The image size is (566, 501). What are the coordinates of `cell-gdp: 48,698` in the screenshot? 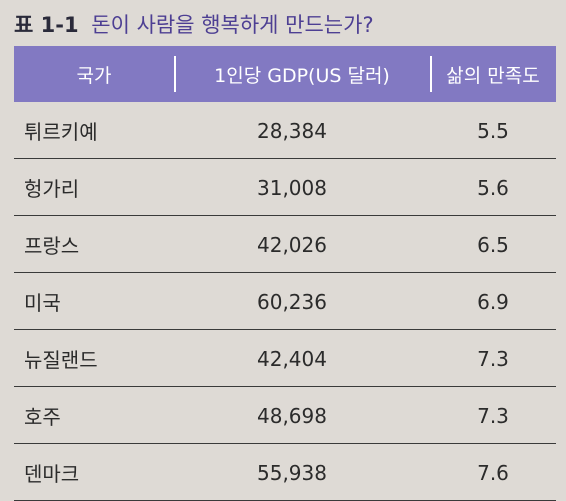 It's located at (292, 415).